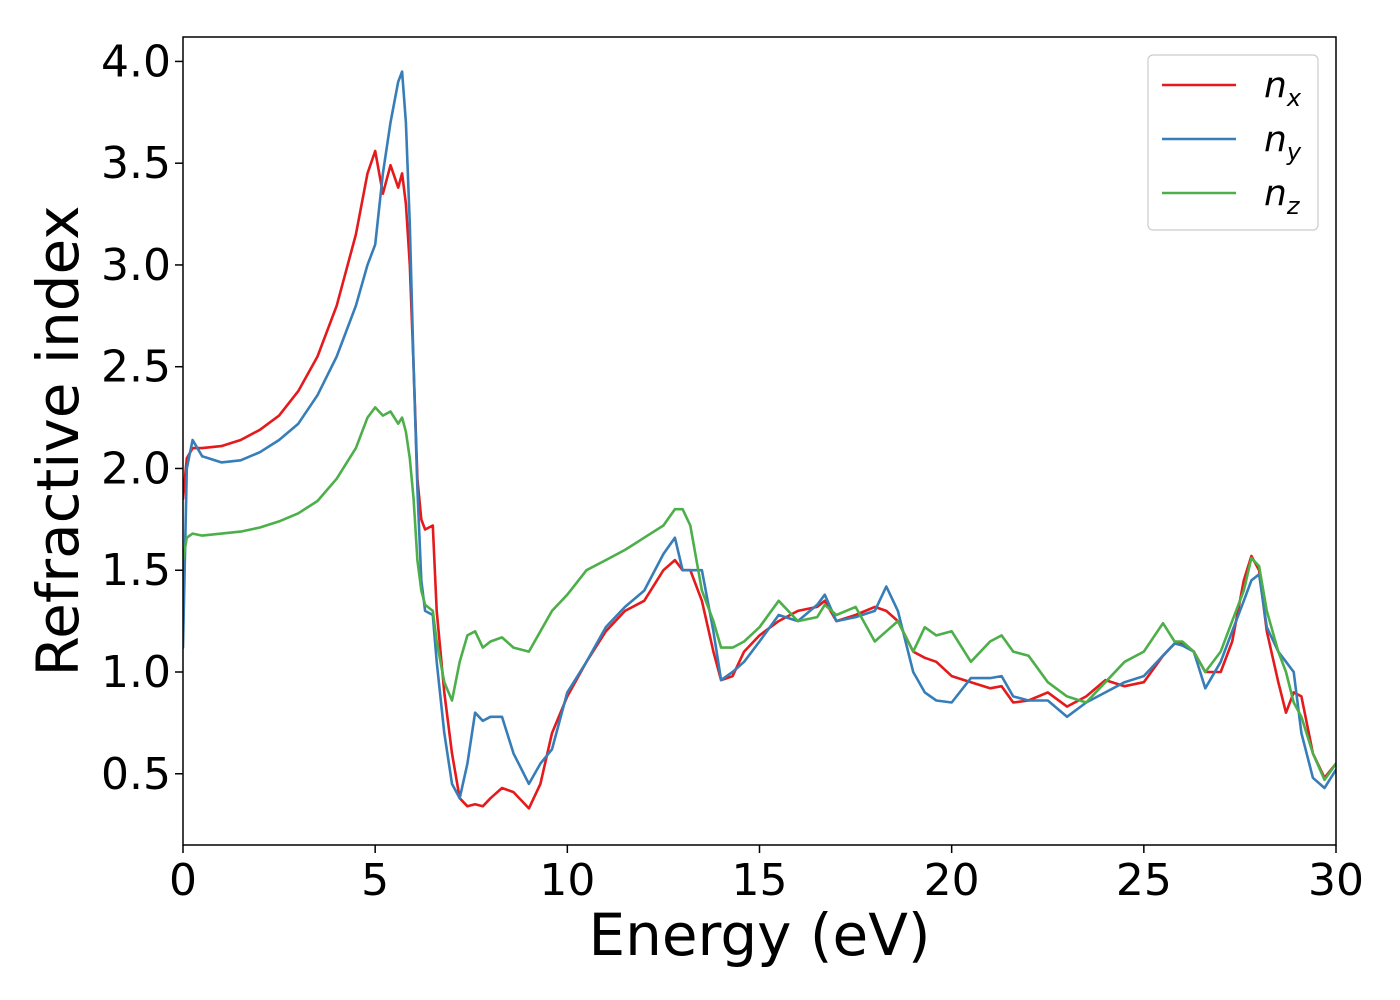 Image resolution: width=1400 pixels, height=1000 pixels. What do you see at coordinates (136, 61) in the screenshot?
I see `y-tick-label: 4.0` at bounding box center [136, 61].